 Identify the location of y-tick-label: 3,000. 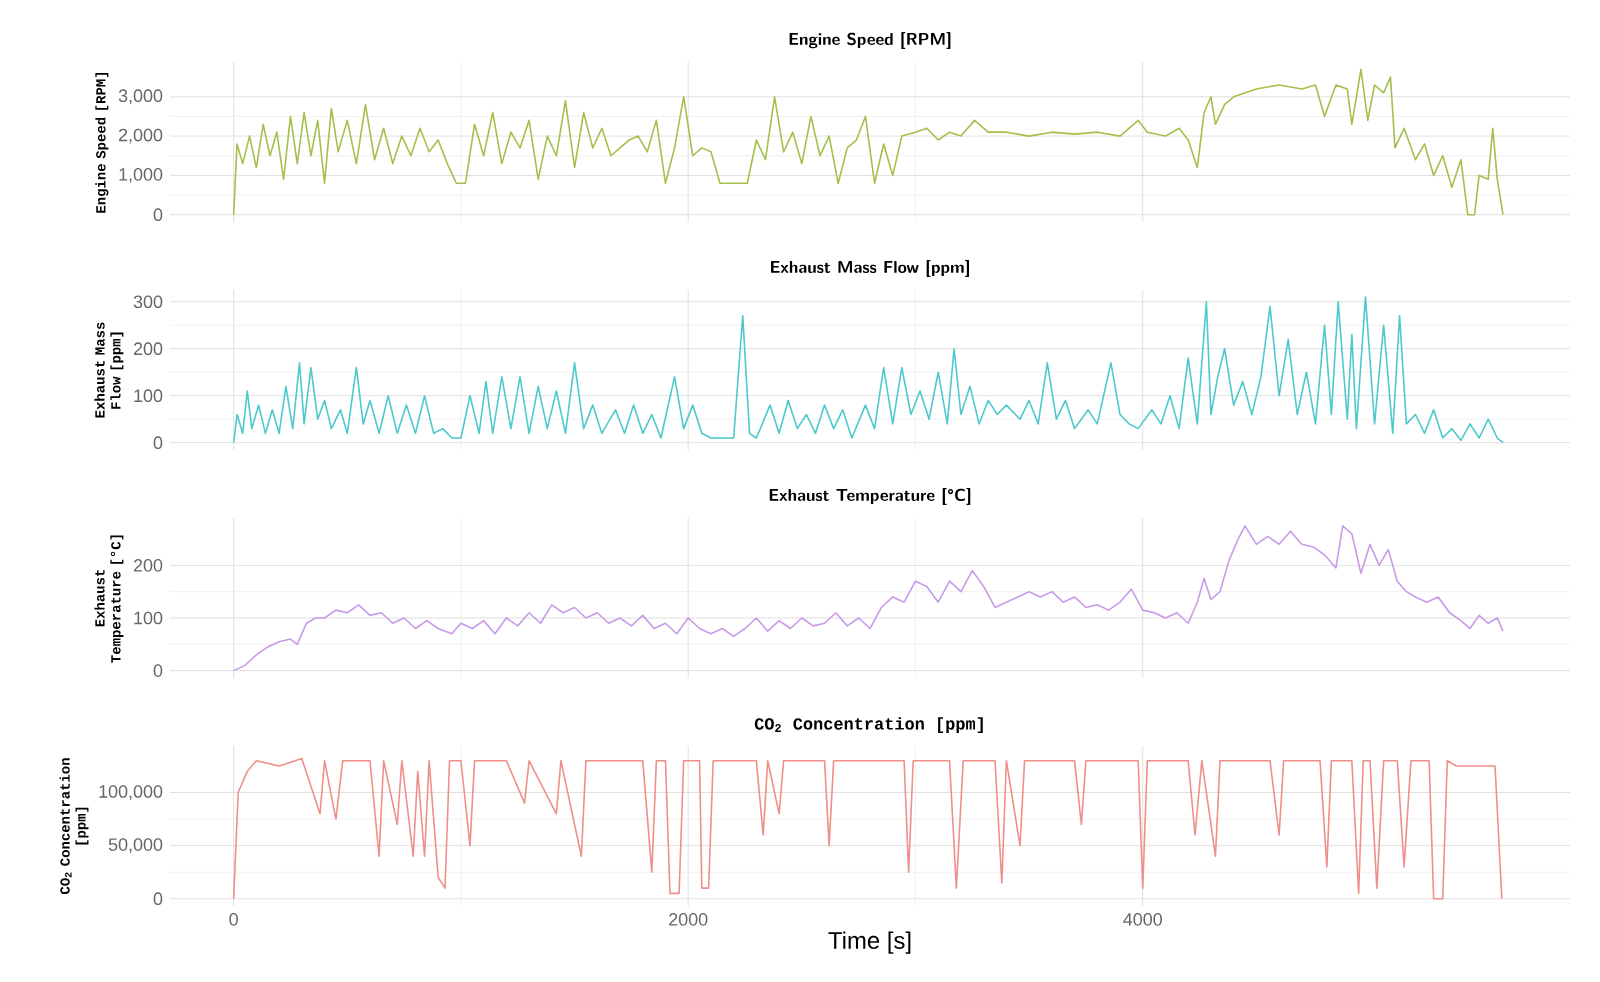
(140, 97).